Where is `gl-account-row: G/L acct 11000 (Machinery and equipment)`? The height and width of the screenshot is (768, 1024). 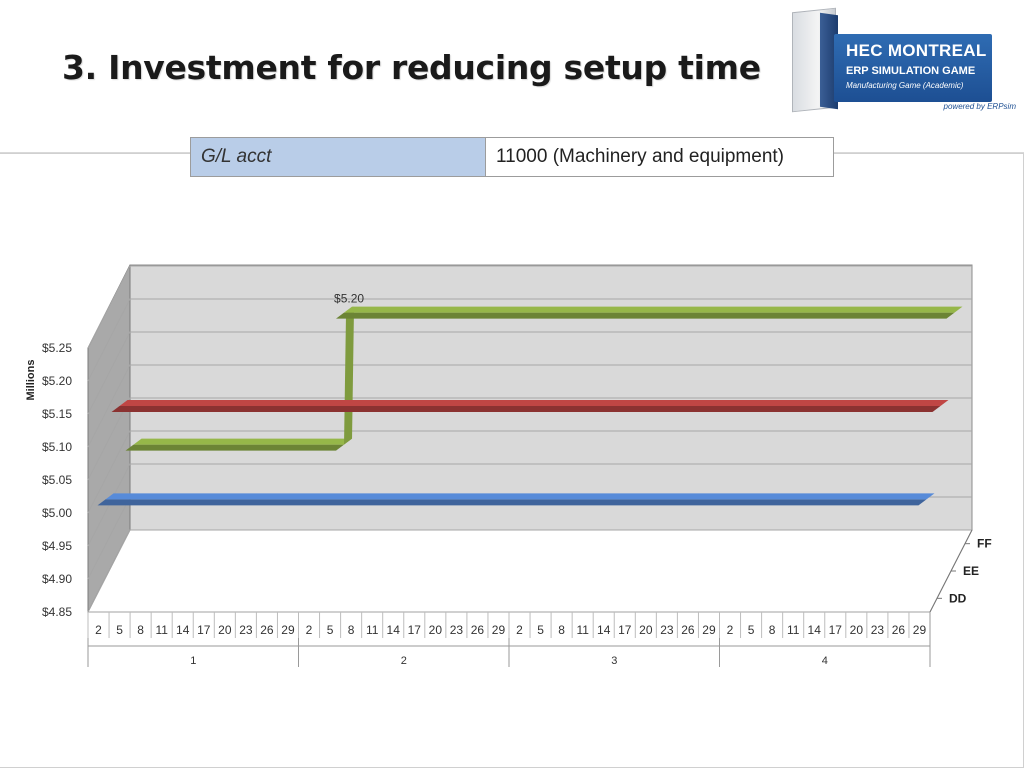
gl-account-row: G/L acct 11000 (Machinery and equipment) is located at coordinates (512, 157).